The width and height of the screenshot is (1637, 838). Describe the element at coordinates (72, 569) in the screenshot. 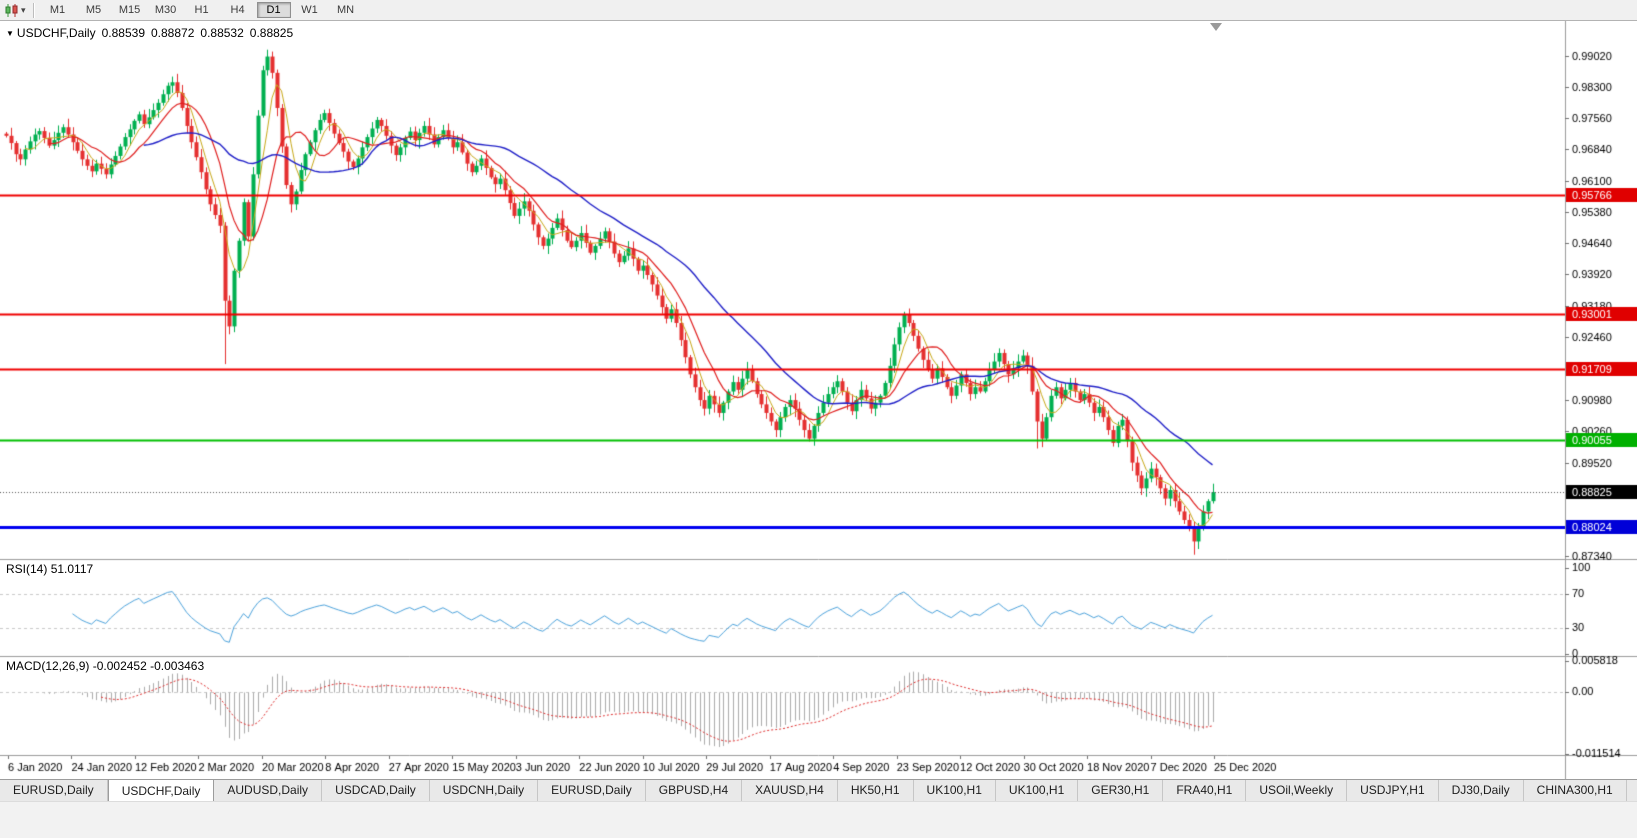

I see `rsi-current-value: 51.0117` at that location.